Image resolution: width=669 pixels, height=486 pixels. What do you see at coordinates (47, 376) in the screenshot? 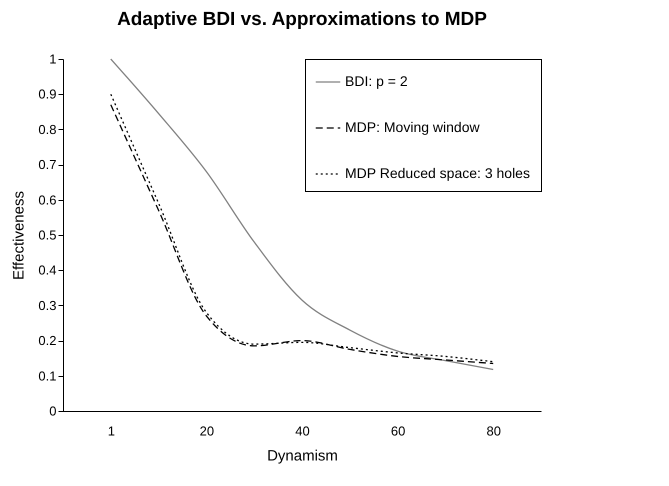
I see `y-tick-label: 0.1` at bounding box center [47, 376].